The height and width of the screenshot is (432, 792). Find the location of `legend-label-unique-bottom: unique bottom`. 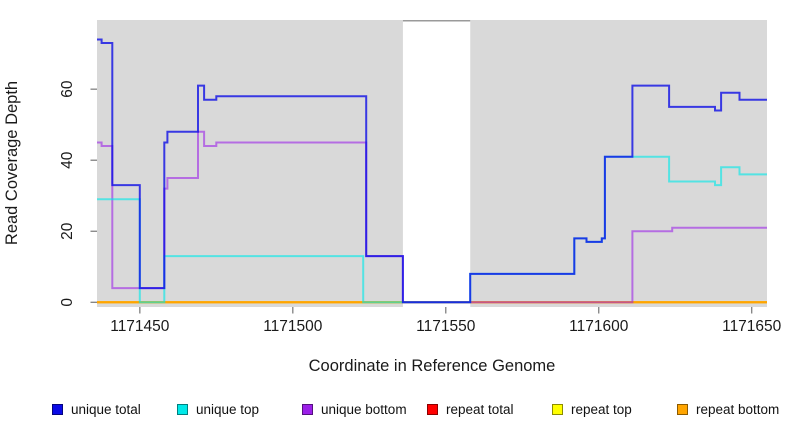

legend-label-unique-bottom: unique bottom is located at coordinates (364, 409).